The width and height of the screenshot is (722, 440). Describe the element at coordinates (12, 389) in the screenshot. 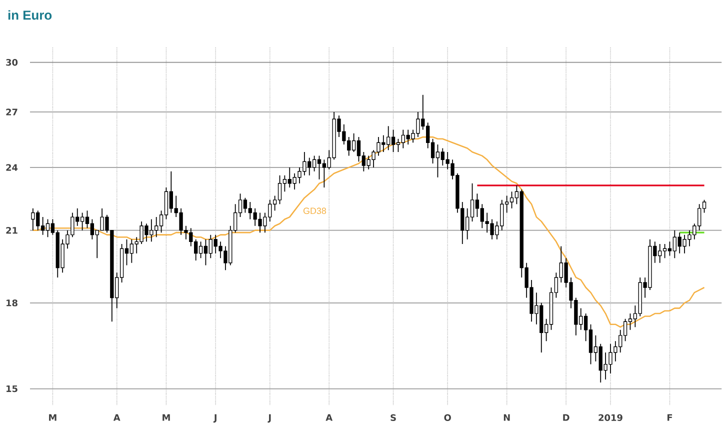

I see `y-tick-label: 15` at that location.